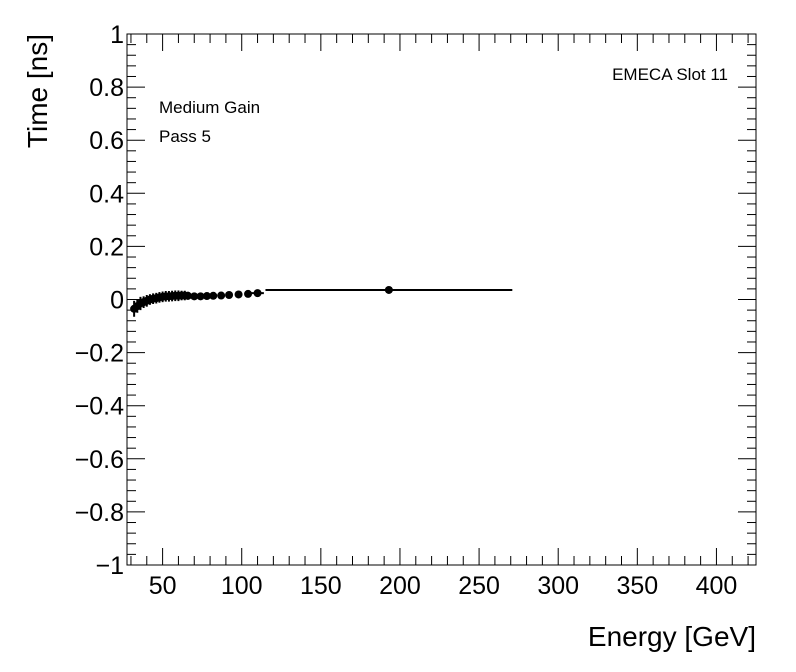  Describe the element at coordinates (242, 586) in the screenshot. I see `x-tick-label: 100` at that location.